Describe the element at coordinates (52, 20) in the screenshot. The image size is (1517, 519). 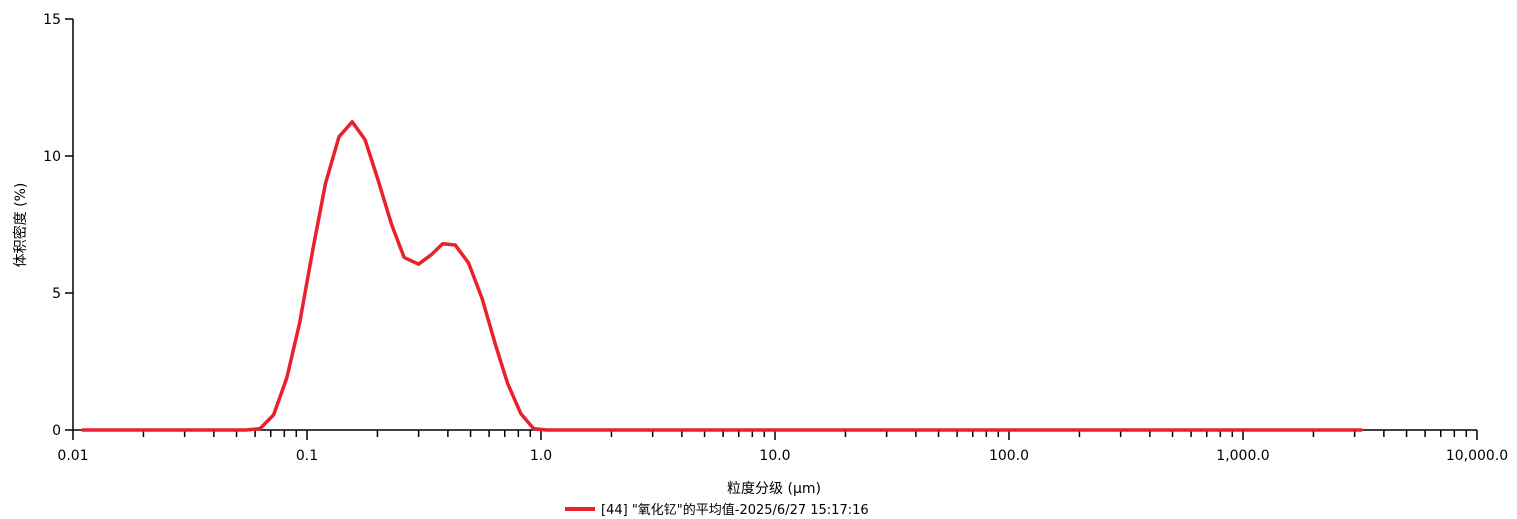
I see `y-tick-label: 15` at that location.